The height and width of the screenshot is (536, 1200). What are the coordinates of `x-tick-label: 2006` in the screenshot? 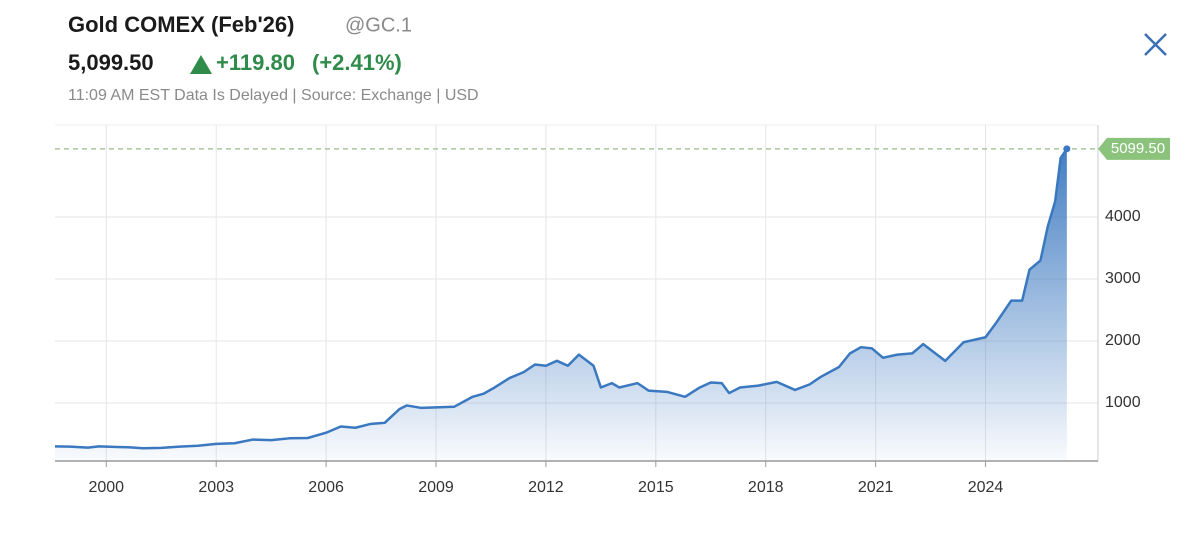 It's located at (326, 487).